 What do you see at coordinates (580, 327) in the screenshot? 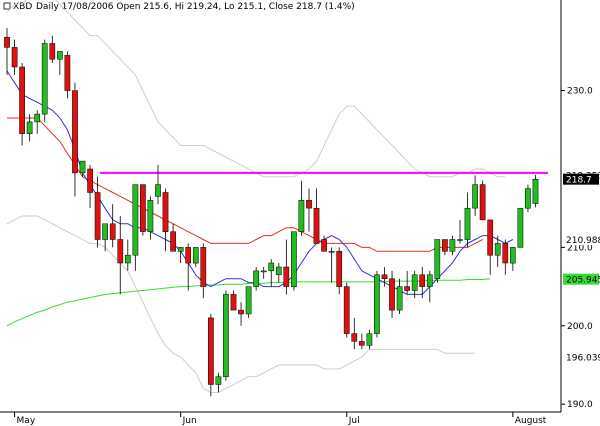
I see `price-tick-label: 200.0` at bounding box center [580, 327].